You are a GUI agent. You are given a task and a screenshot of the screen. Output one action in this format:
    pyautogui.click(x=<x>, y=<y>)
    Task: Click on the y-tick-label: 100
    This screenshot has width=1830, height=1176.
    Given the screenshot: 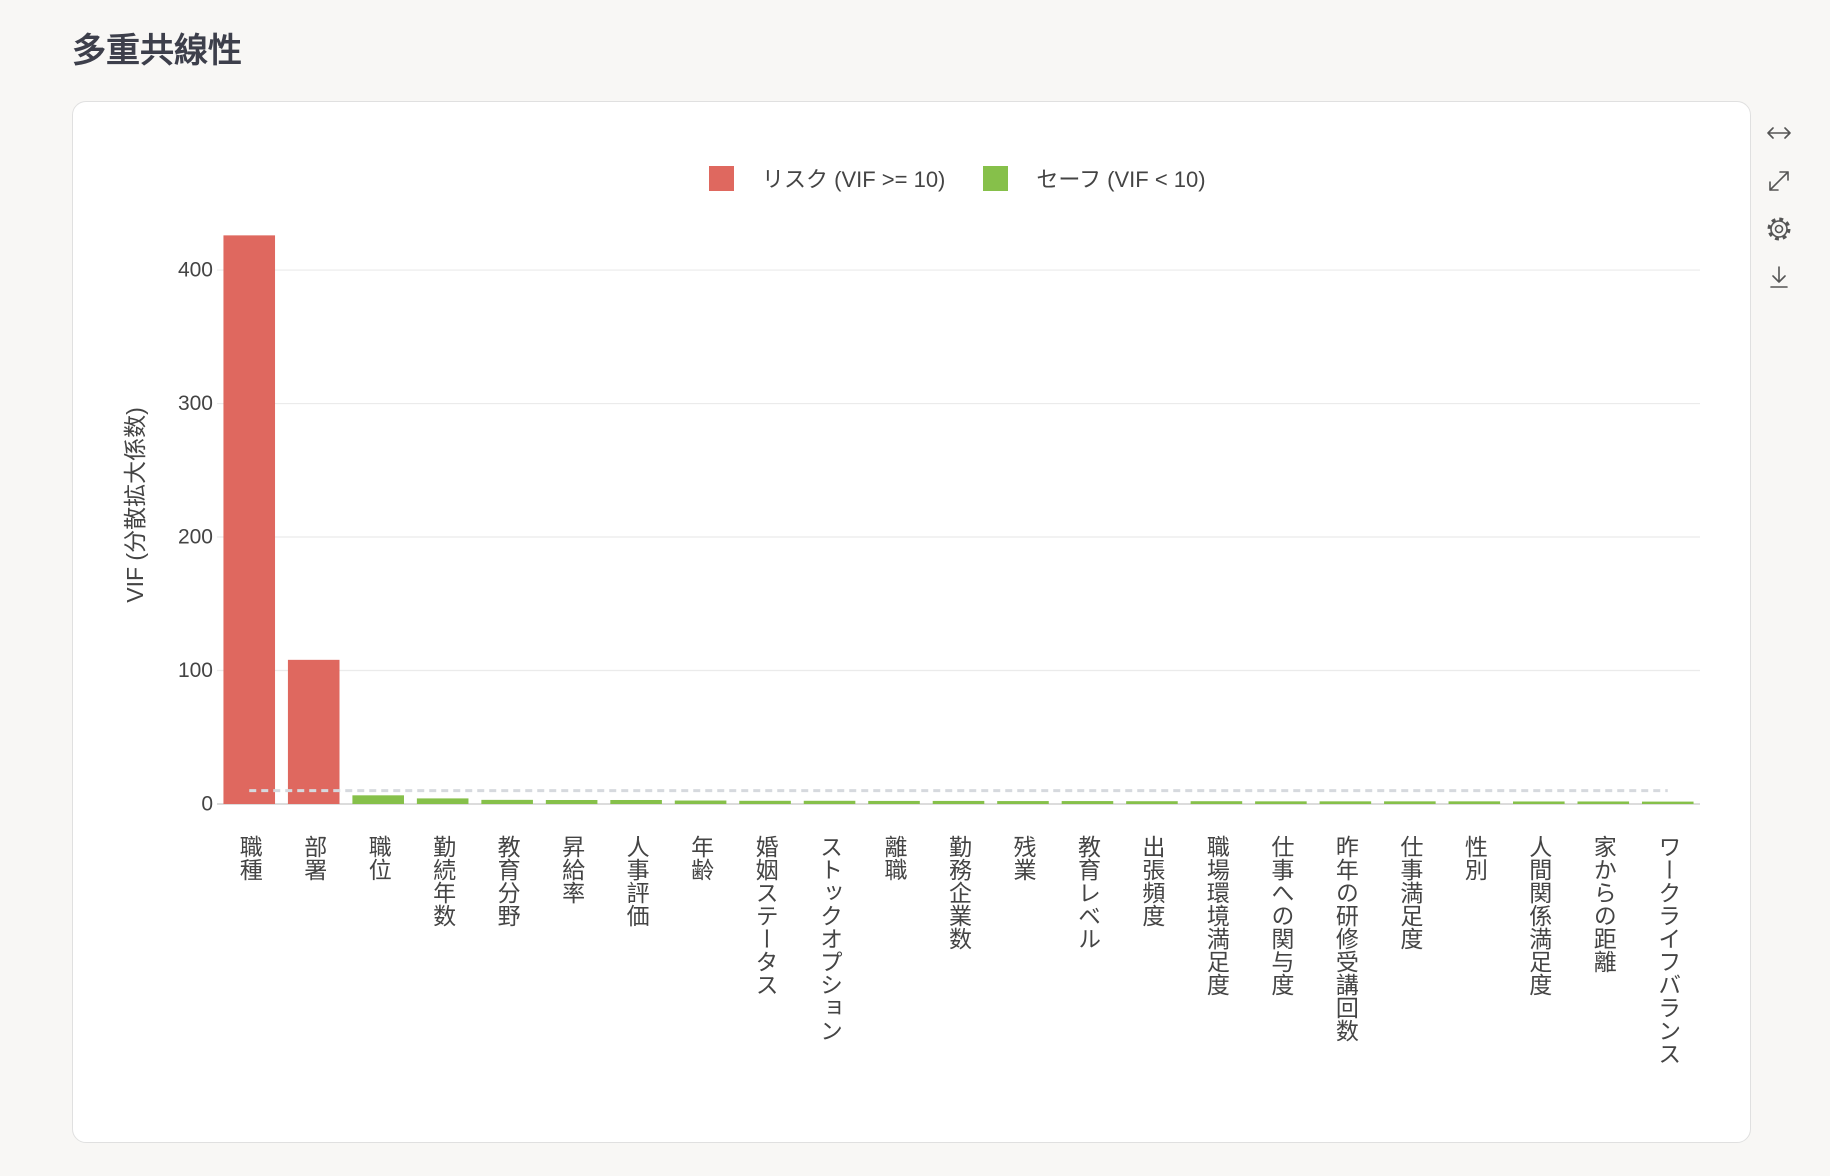 What is the action you would take?
    pyautogui.click(x=195, y=670)
    